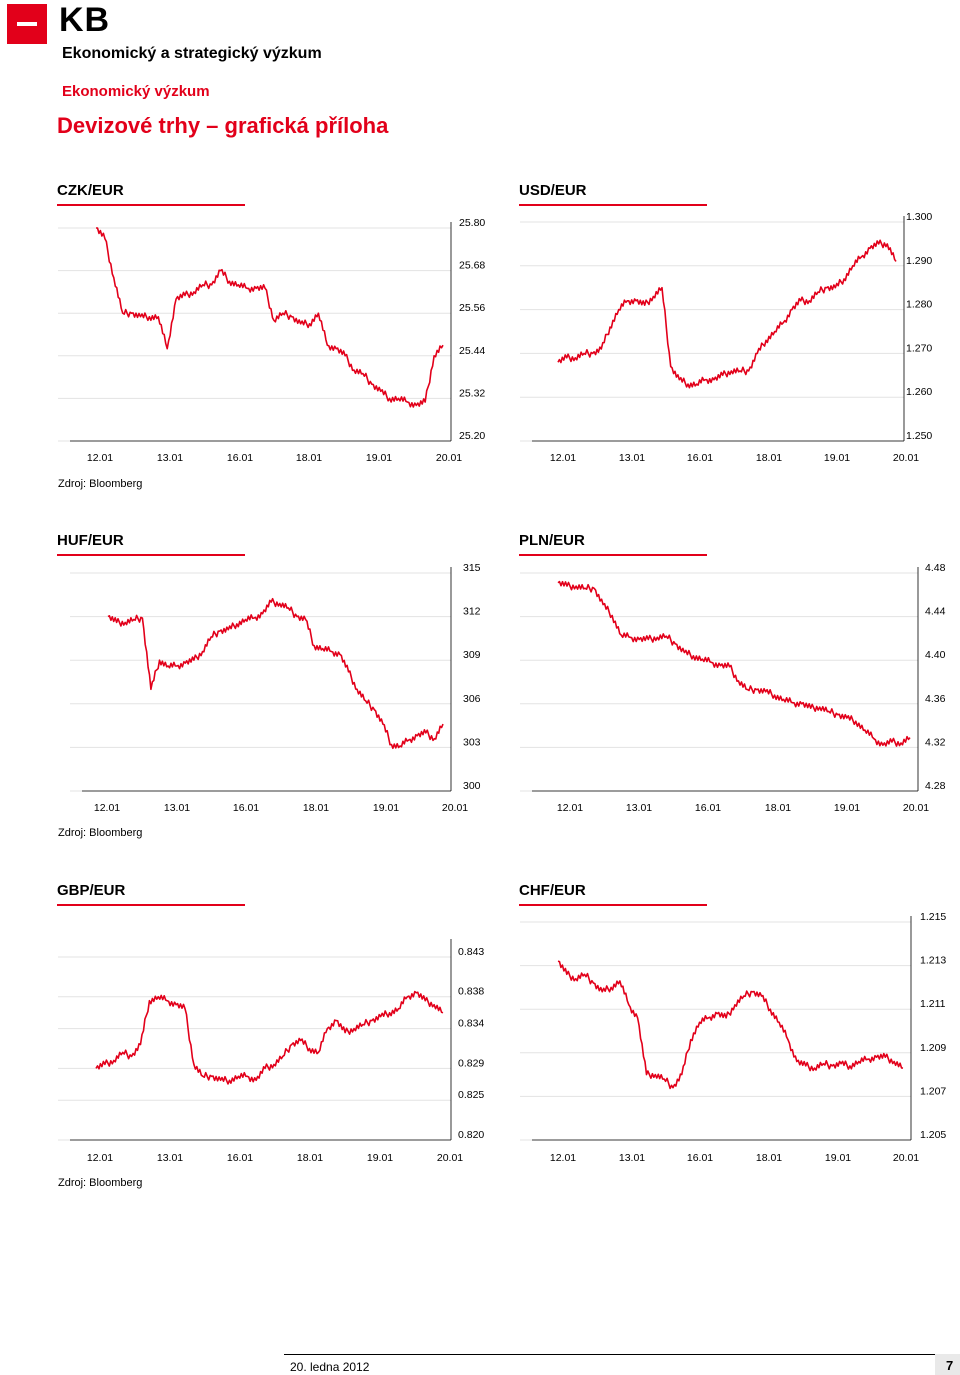 The width and height of the screenshot is (960, 1375). What do you see at coordinates (933, 1004) in the screenshot?
I see `y-tick-label: 1.211` at bounding box center [933, 1004].